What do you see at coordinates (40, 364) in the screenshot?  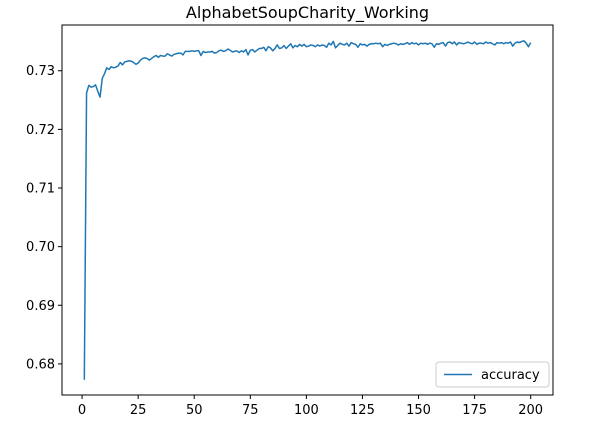 I see `y-tick-label: 0.68` at bounding box center [40, 364].